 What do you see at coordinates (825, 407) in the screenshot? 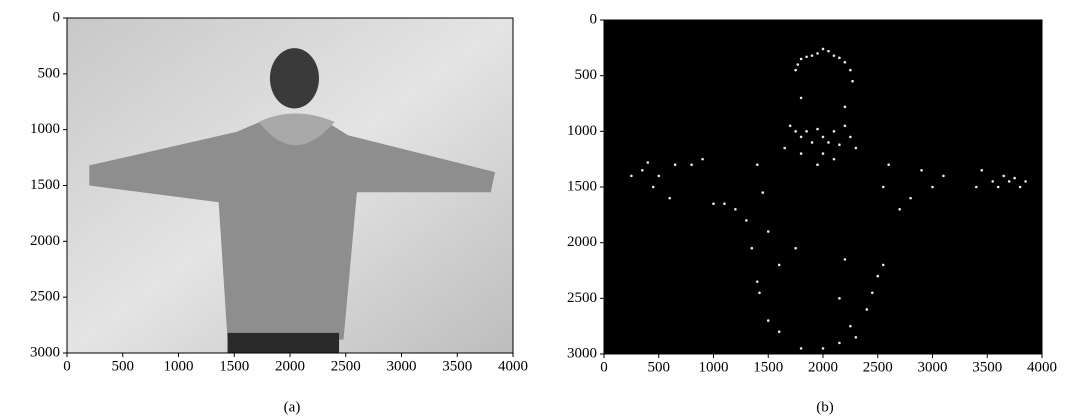
I see `caption: (b)` at bounding box center [825, 407].